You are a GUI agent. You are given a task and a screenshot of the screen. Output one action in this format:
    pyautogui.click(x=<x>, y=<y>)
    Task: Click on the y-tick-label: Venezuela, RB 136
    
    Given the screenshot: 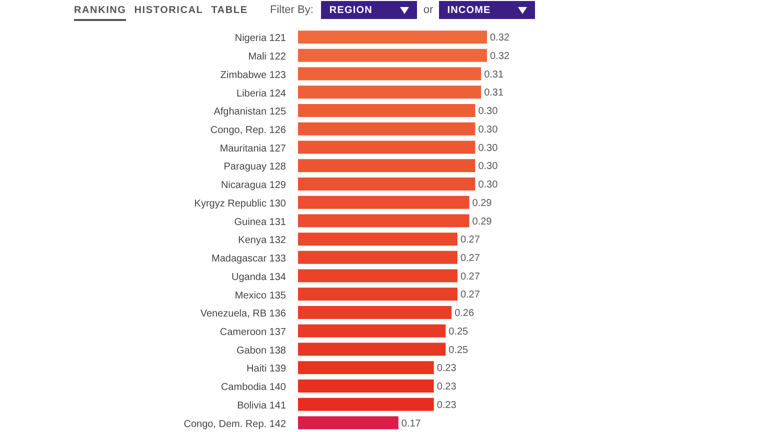 What is the action you would take?
    pyautogui.click(x=243, y=314)
    